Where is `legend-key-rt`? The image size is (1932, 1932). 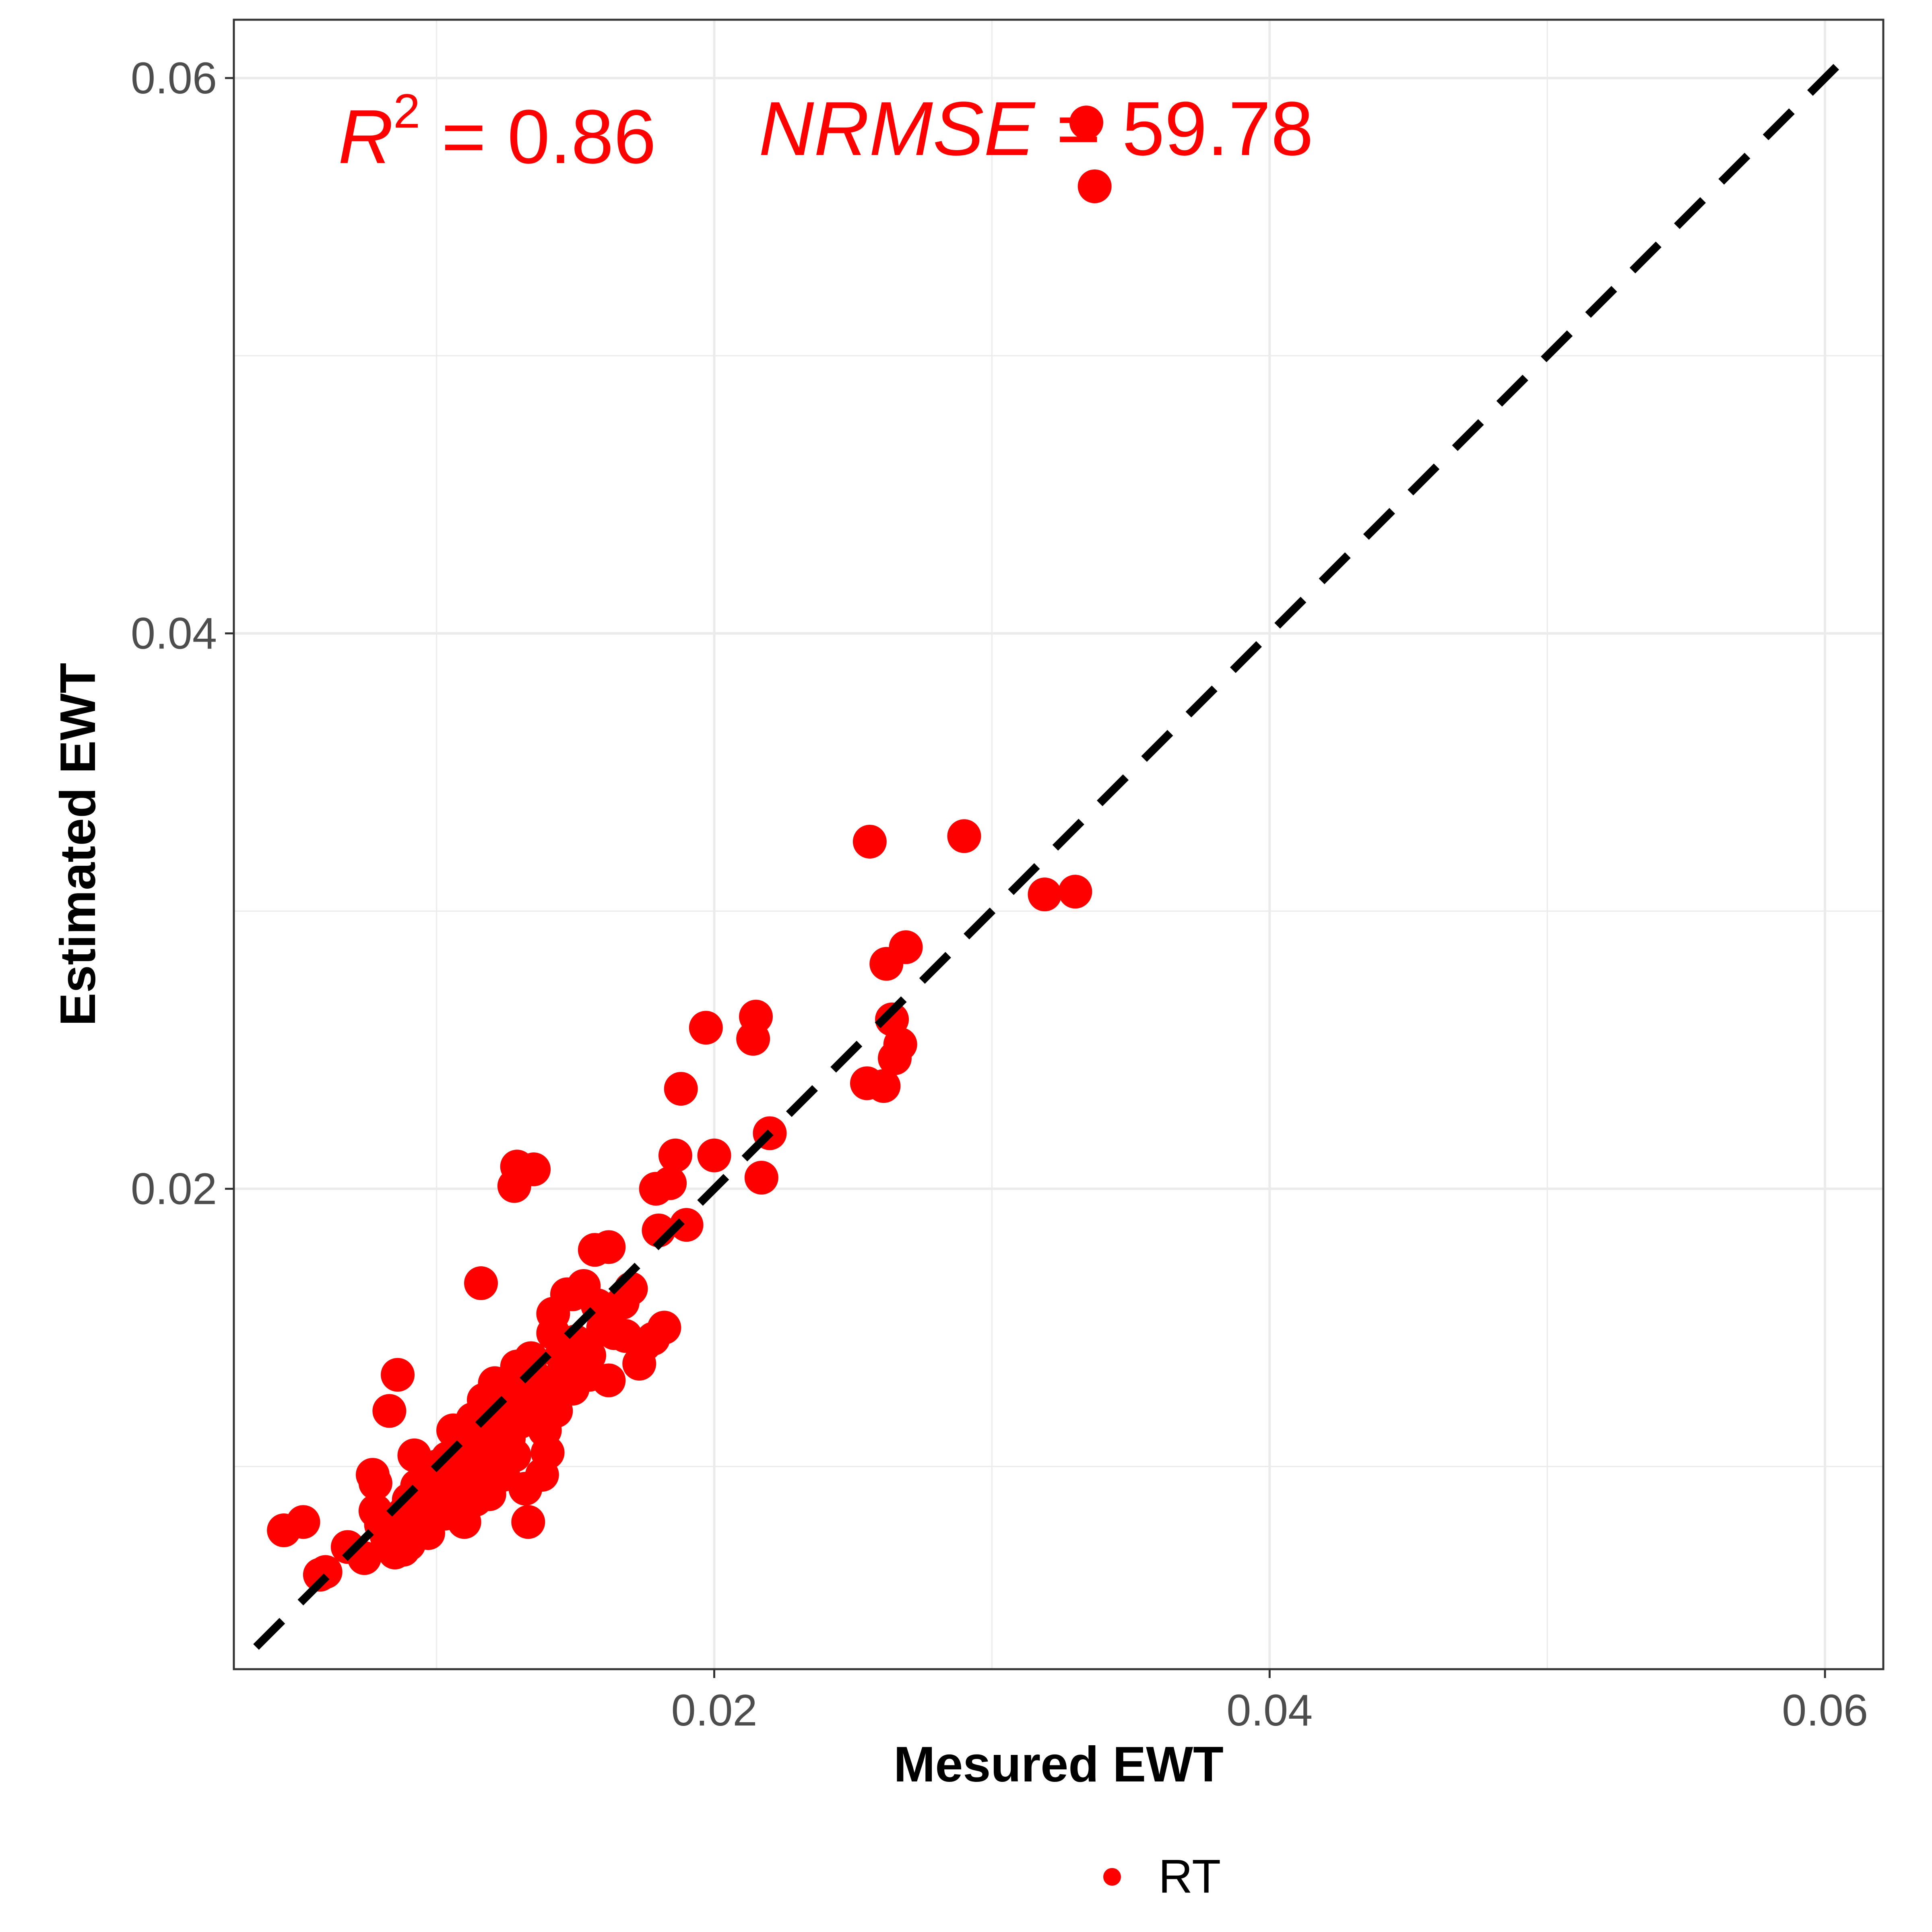 legend-key-rt is located at coordinates (1112, 1877).